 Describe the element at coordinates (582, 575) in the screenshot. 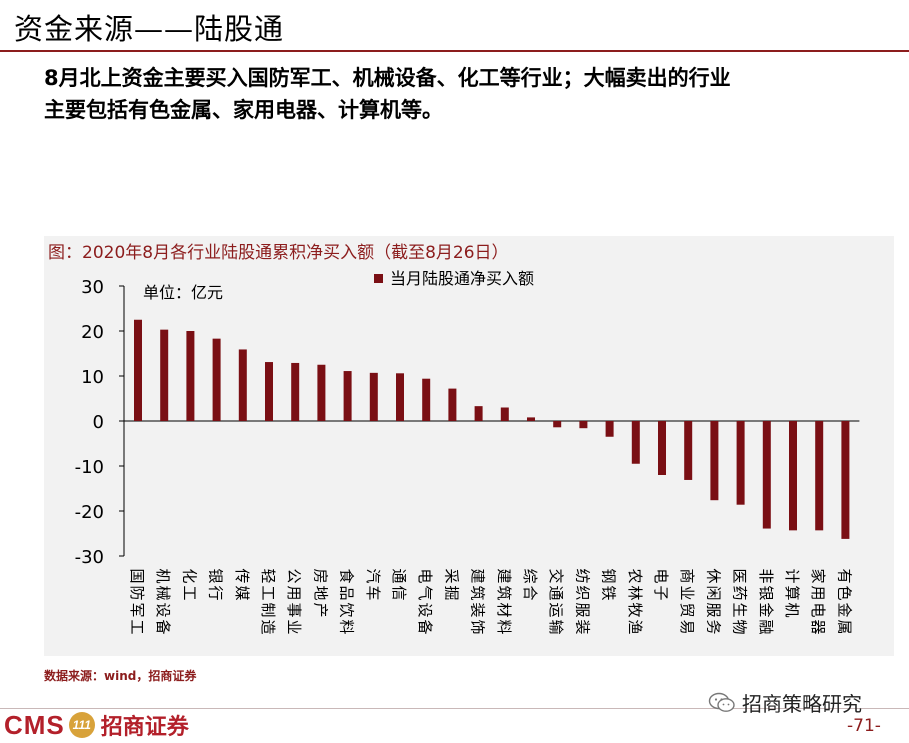

I see `x-tick-label-char: 纺` at that location.